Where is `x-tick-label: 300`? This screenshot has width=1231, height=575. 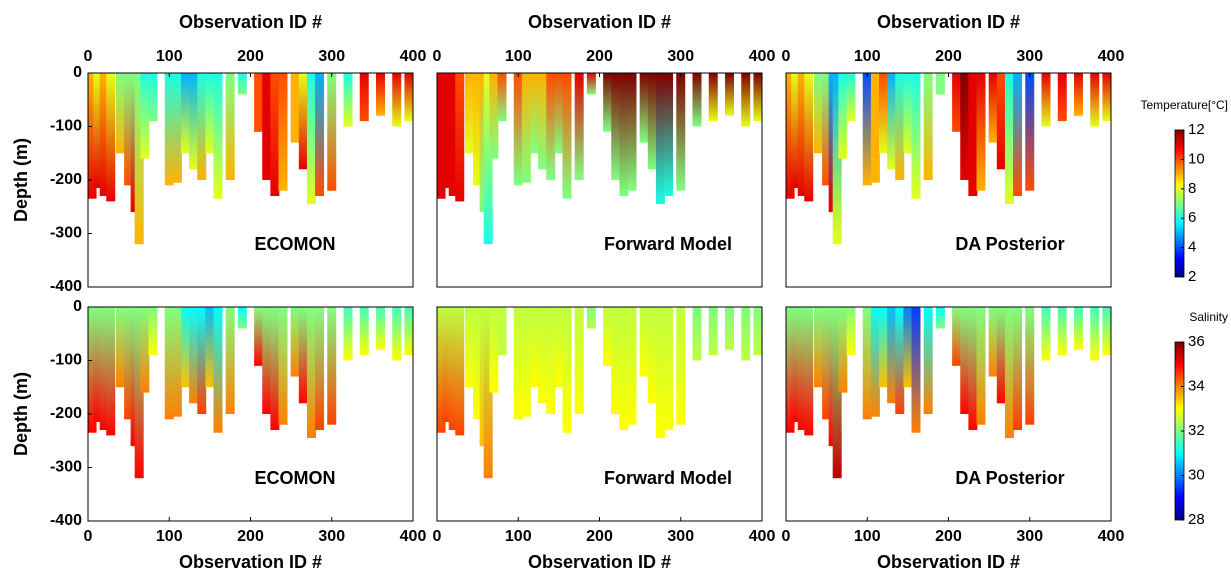
x-tick-label: 300 is located at coordinates (331, 56).